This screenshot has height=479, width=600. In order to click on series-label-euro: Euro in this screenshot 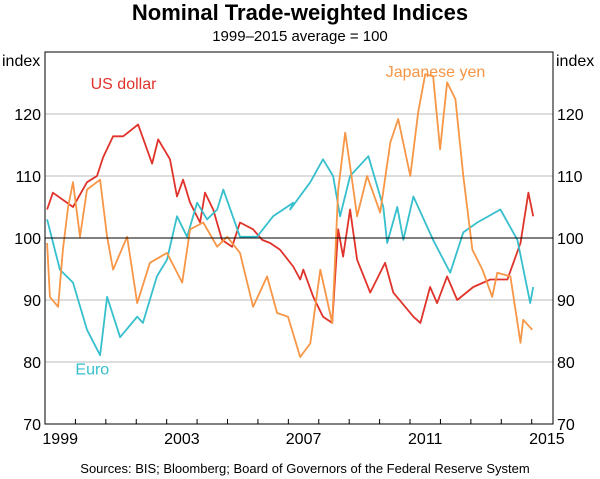, I will do `click(92, 369)`.